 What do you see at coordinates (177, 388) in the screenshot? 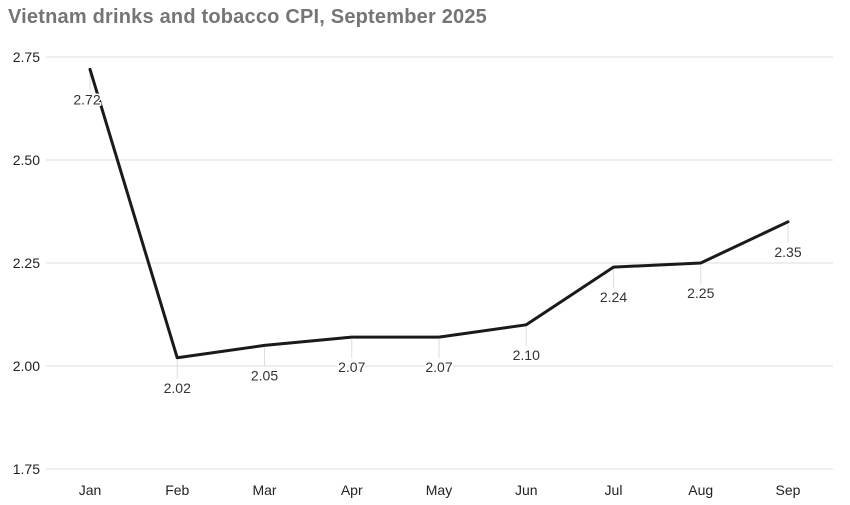
I see `data-point-label: 2.02` at bounding box center [177, 388].